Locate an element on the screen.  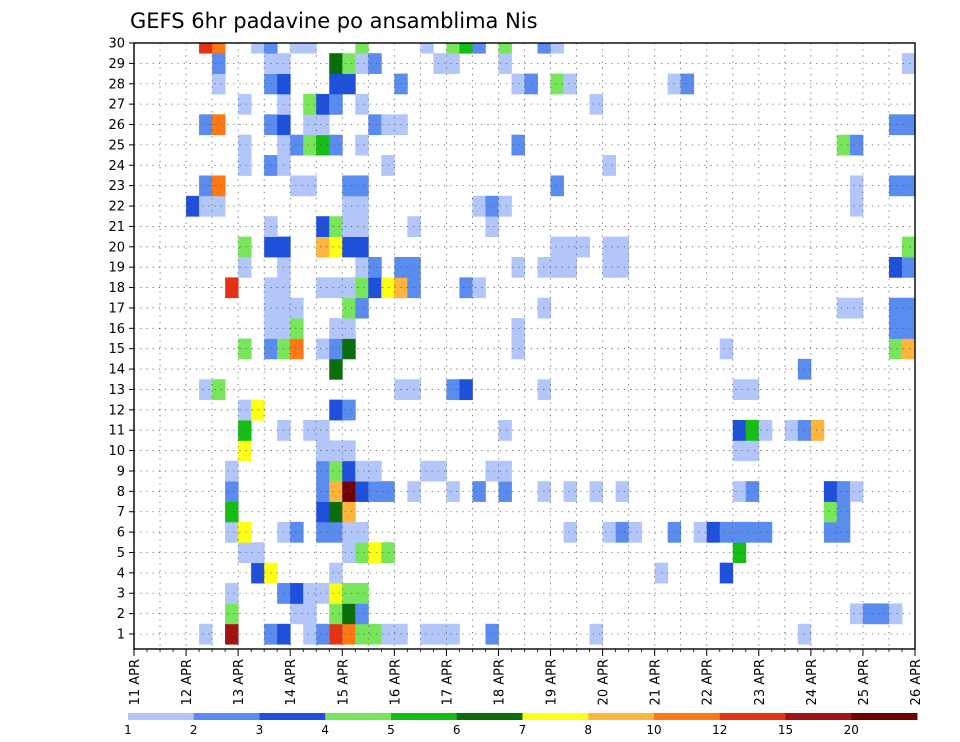
x-tick-label: 24 APR is located at coordinates (812, 682).